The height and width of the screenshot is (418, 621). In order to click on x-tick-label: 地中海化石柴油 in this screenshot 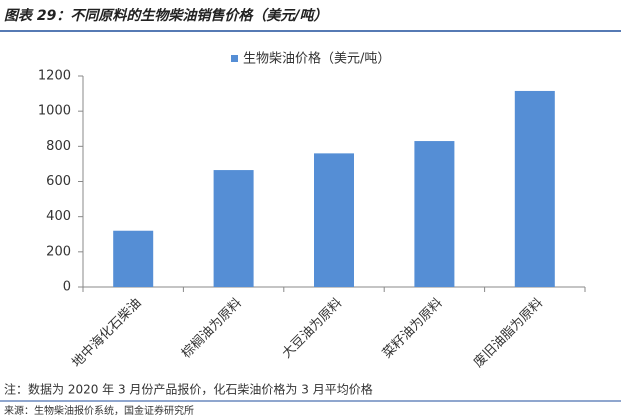, I will do `click(107, 333)`.